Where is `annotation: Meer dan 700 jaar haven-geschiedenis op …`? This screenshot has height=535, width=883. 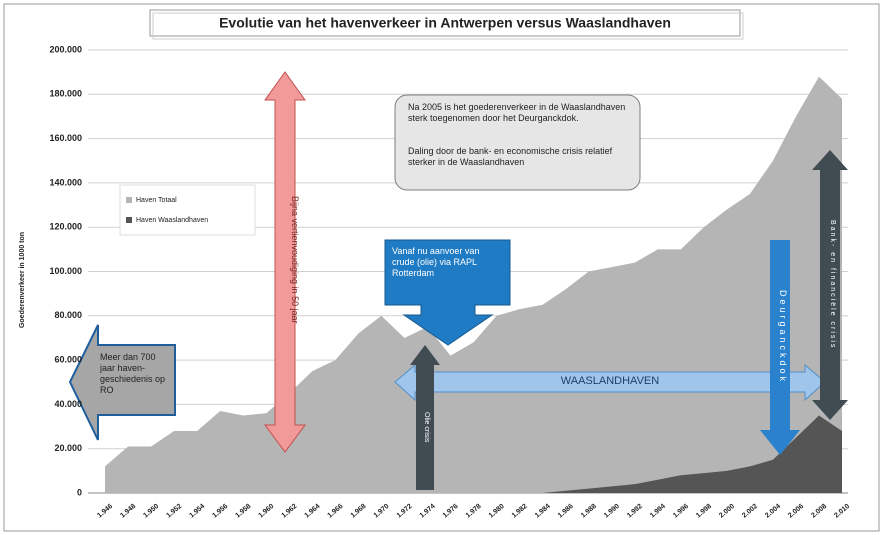 annotation: Meer dan 700 jaar haven-geschiedenis op … is located at coordinates (133, 373).